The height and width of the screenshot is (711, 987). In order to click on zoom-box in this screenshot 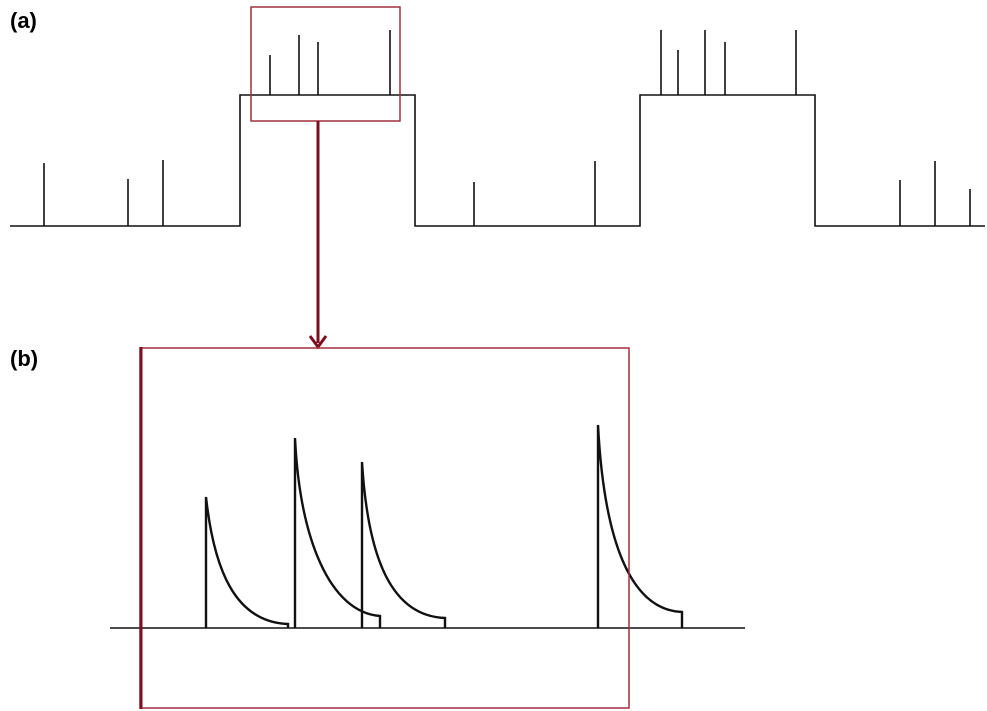, I will do `click(325, 64)`.